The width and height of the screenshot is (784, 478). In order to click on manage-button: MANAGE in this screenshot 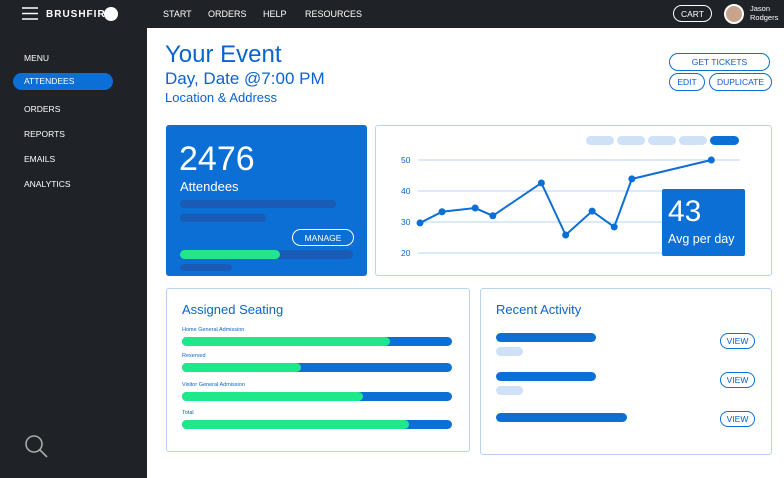, I will do `click(323, 237)`.